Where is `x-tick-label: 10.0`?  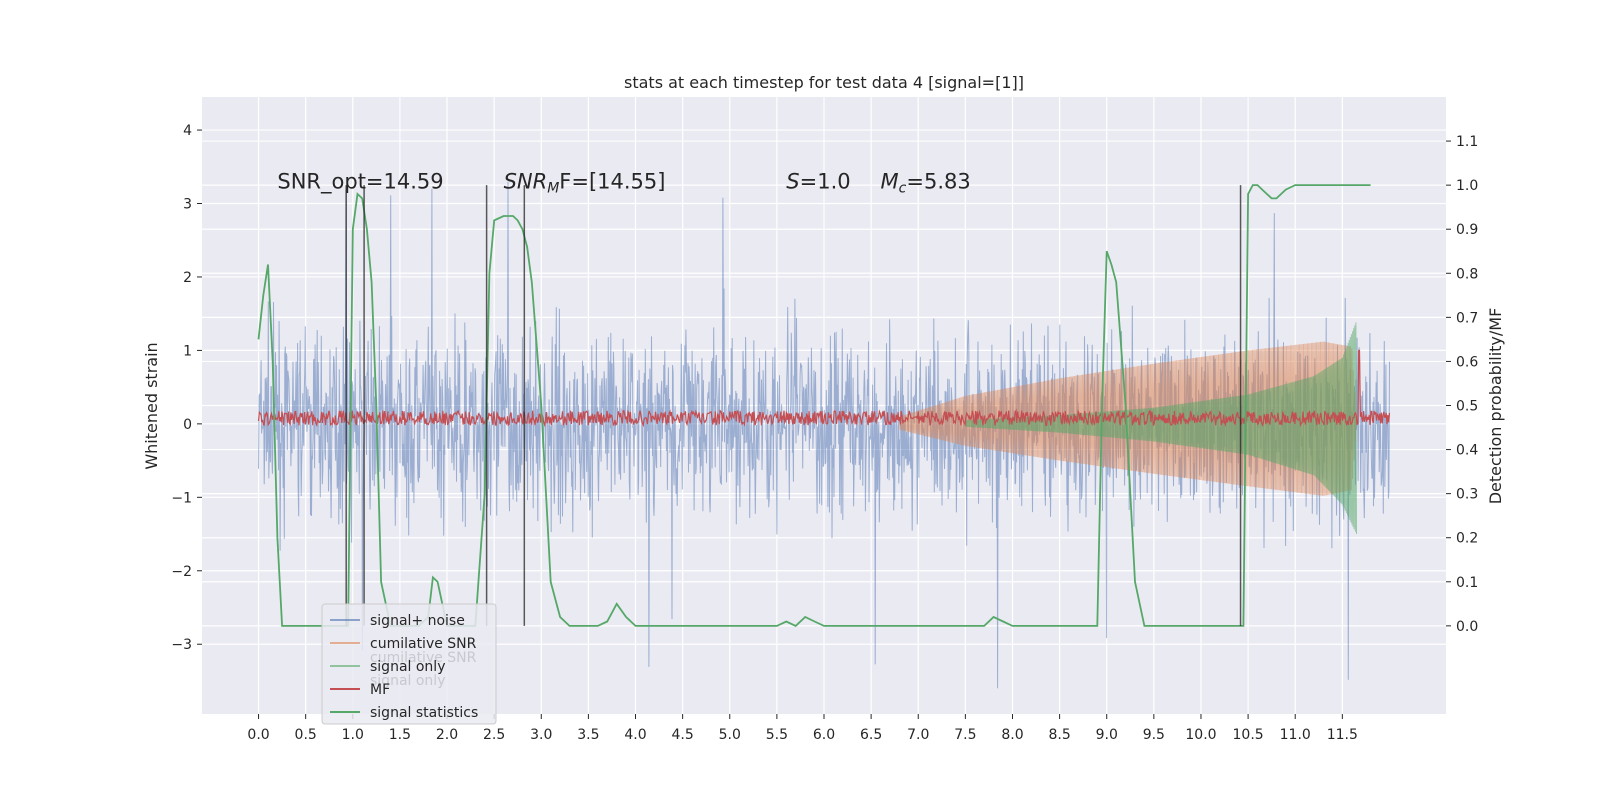 x-tick-label: 10.0 is located at coordinates (1200, 735).